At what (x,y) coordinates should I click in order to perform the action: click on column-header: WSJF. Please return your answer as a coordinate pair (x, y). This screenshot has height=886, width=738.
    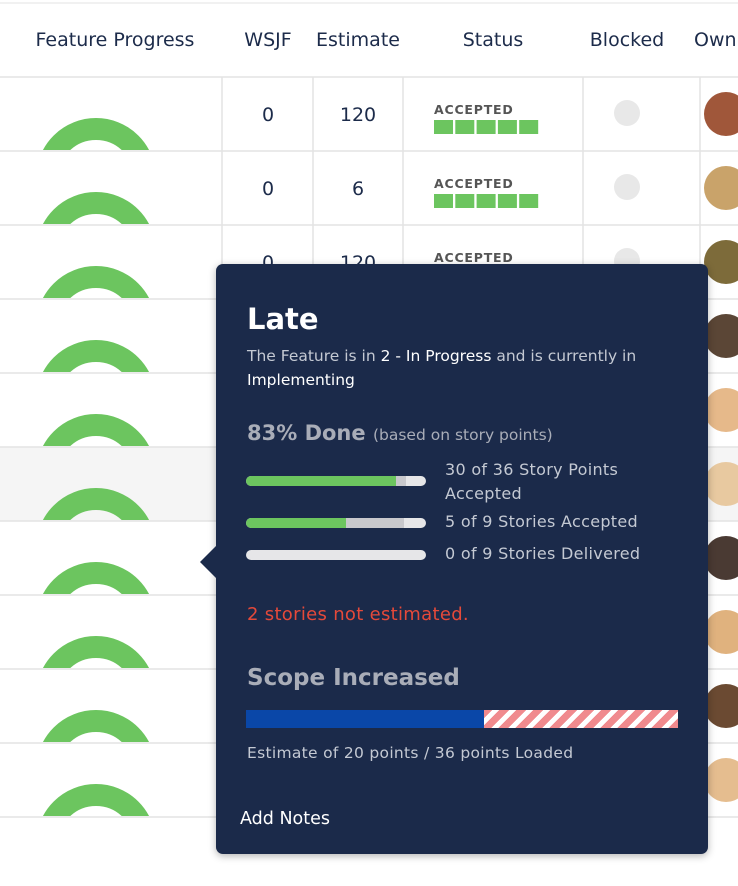
    Looking at the image, I should click on (267, 40).